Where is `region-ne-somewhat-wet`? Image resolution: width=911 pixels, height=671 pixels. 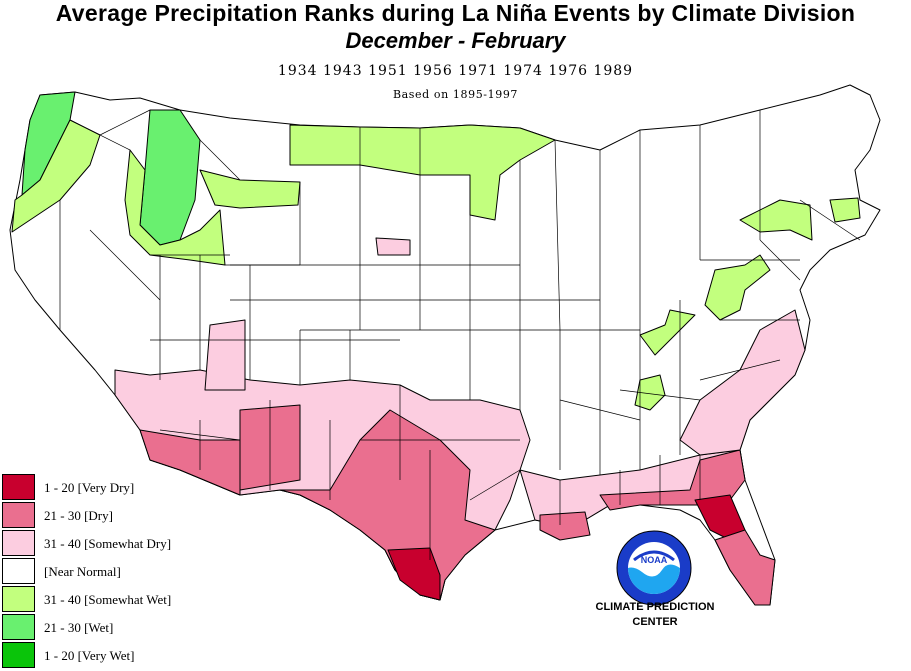 region-ne-somewhat-wet is located at coordinates (845, 210).